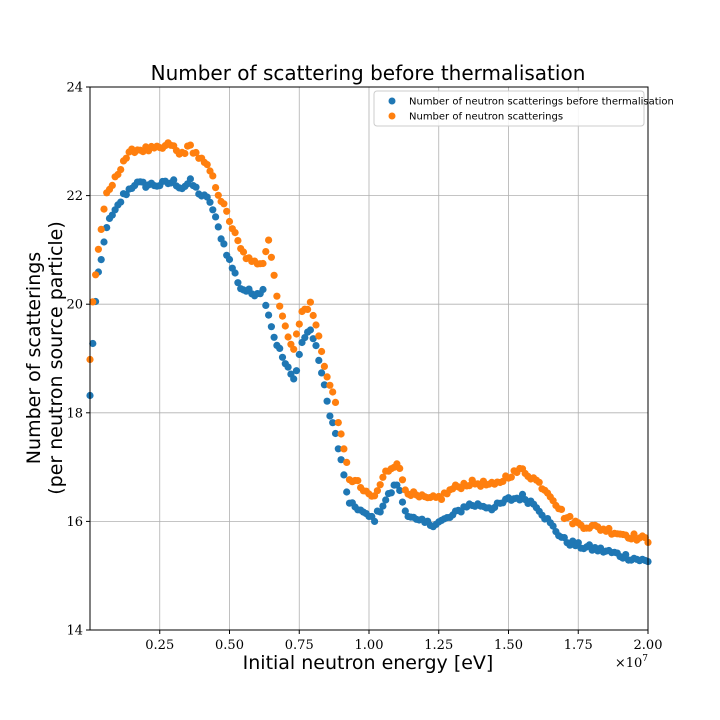  Describe the element at coordinates (74, 413) in the screenshot. I see `y-tick-label: 18` at that location.